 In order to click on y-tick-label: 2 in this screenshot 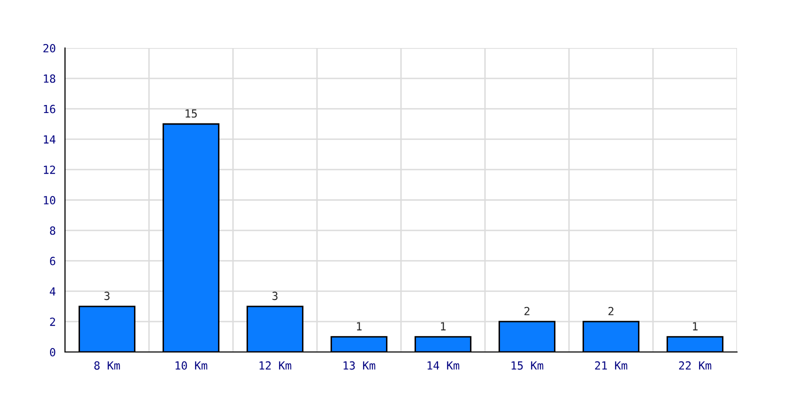, I will do `click(53, 322)`.